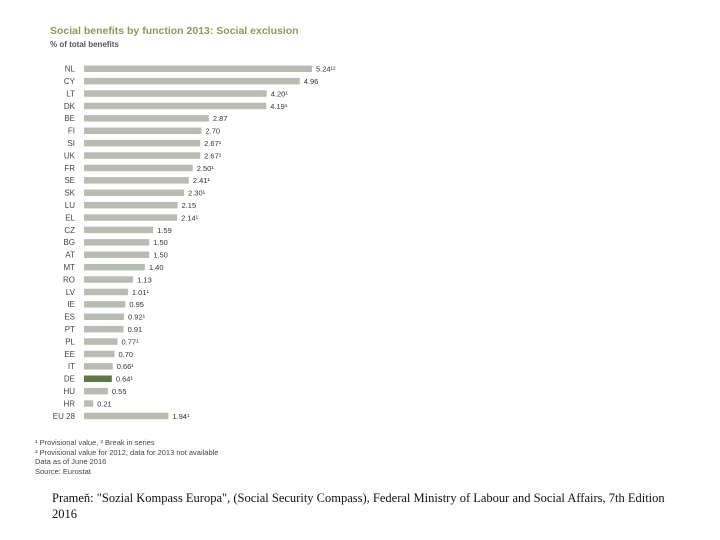 The width and height of the screenshot is (720, 540). Describe the element at coordinates (95, 442) in the screenshot. I see `footnote-provisional: ¹ Provisional value, ² Break in series` at that location.